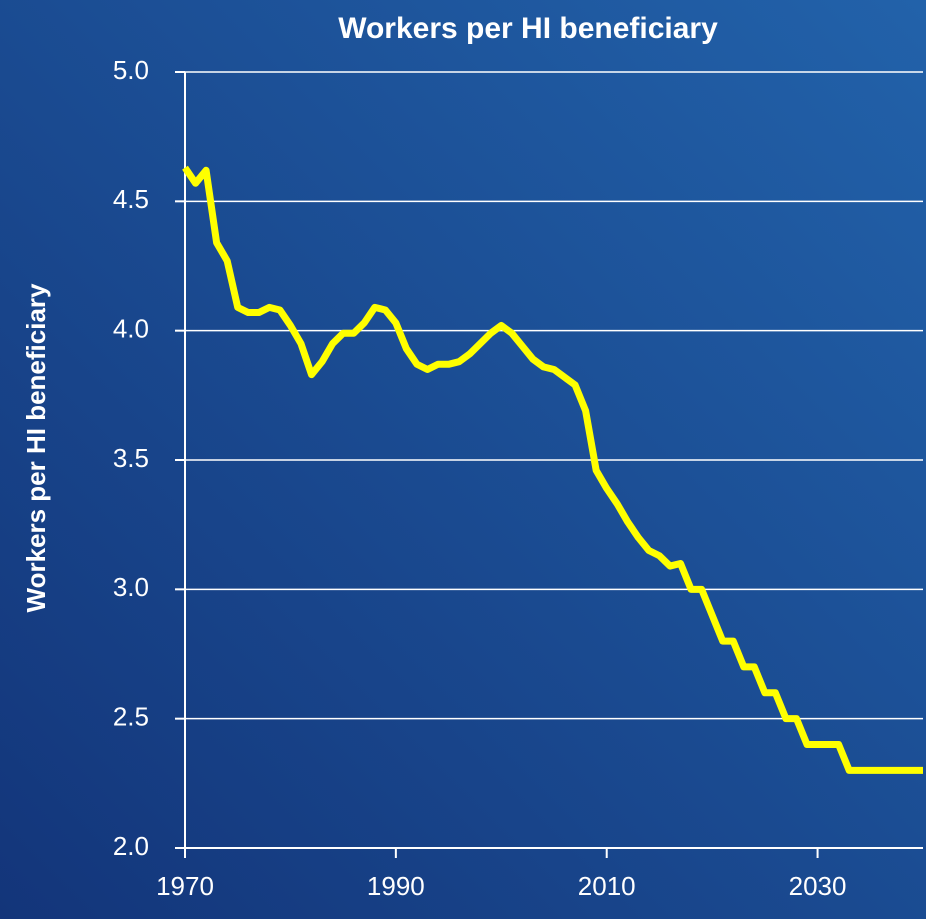 The width and height of the screenshot is (926, 919). What do you see at coordinates (131, 458) in the screenshot?
I see `y-tick-label: 3.5` at bounding box center [131, 458].